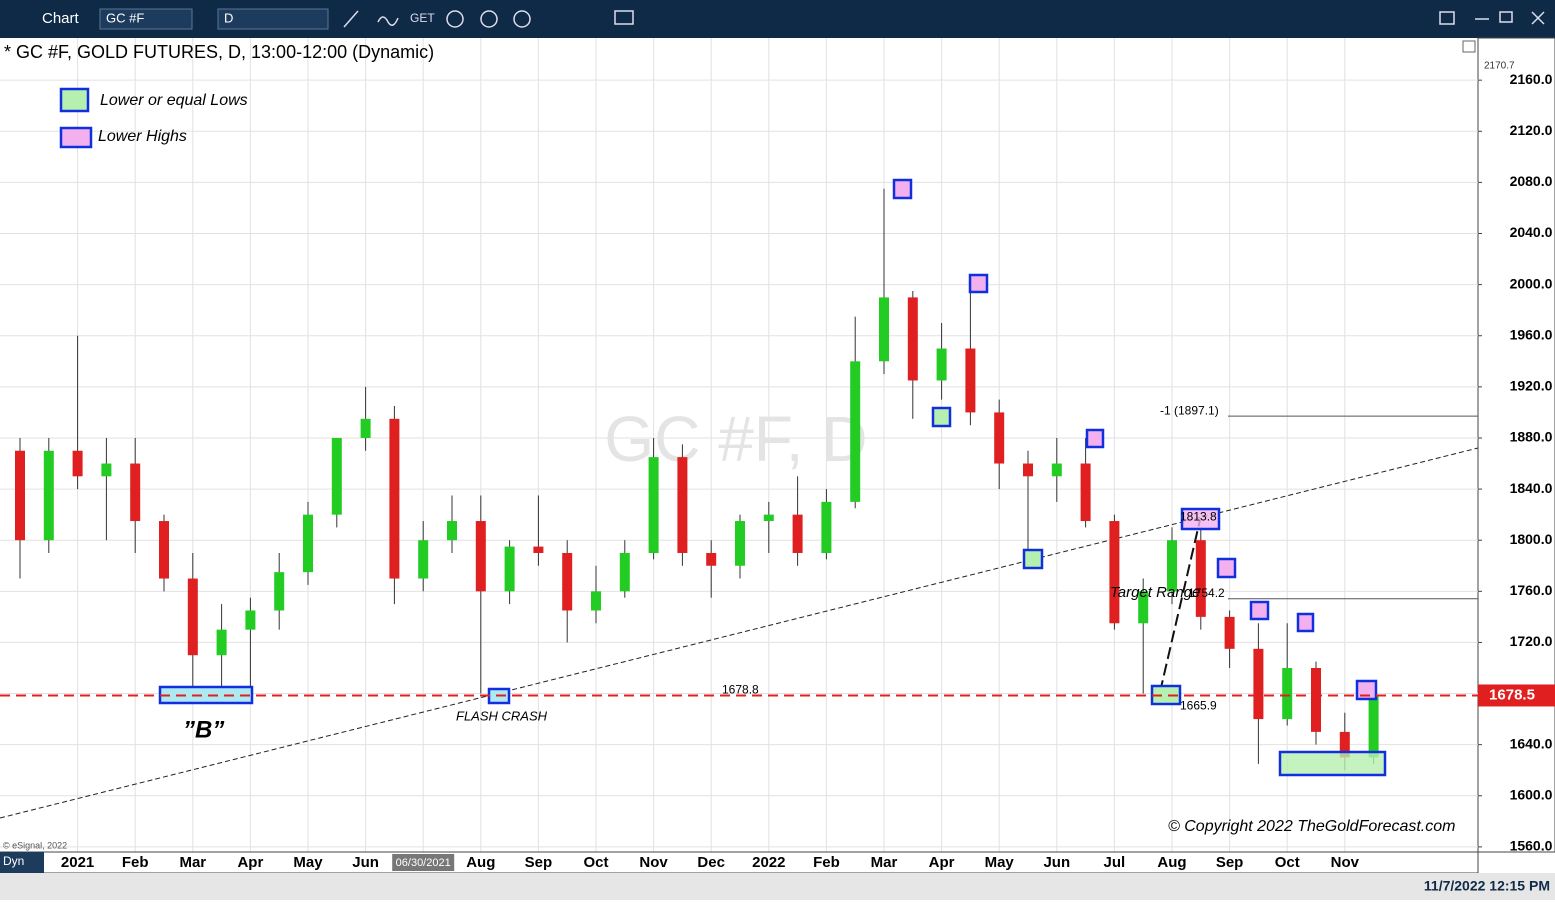 The height and width of the screenshot is (905, 1555). What do you see at coordinates (1531, 437) in the screenshot?
I see `y-tick-label: 1880.0` at bounding box center [1531, 437].